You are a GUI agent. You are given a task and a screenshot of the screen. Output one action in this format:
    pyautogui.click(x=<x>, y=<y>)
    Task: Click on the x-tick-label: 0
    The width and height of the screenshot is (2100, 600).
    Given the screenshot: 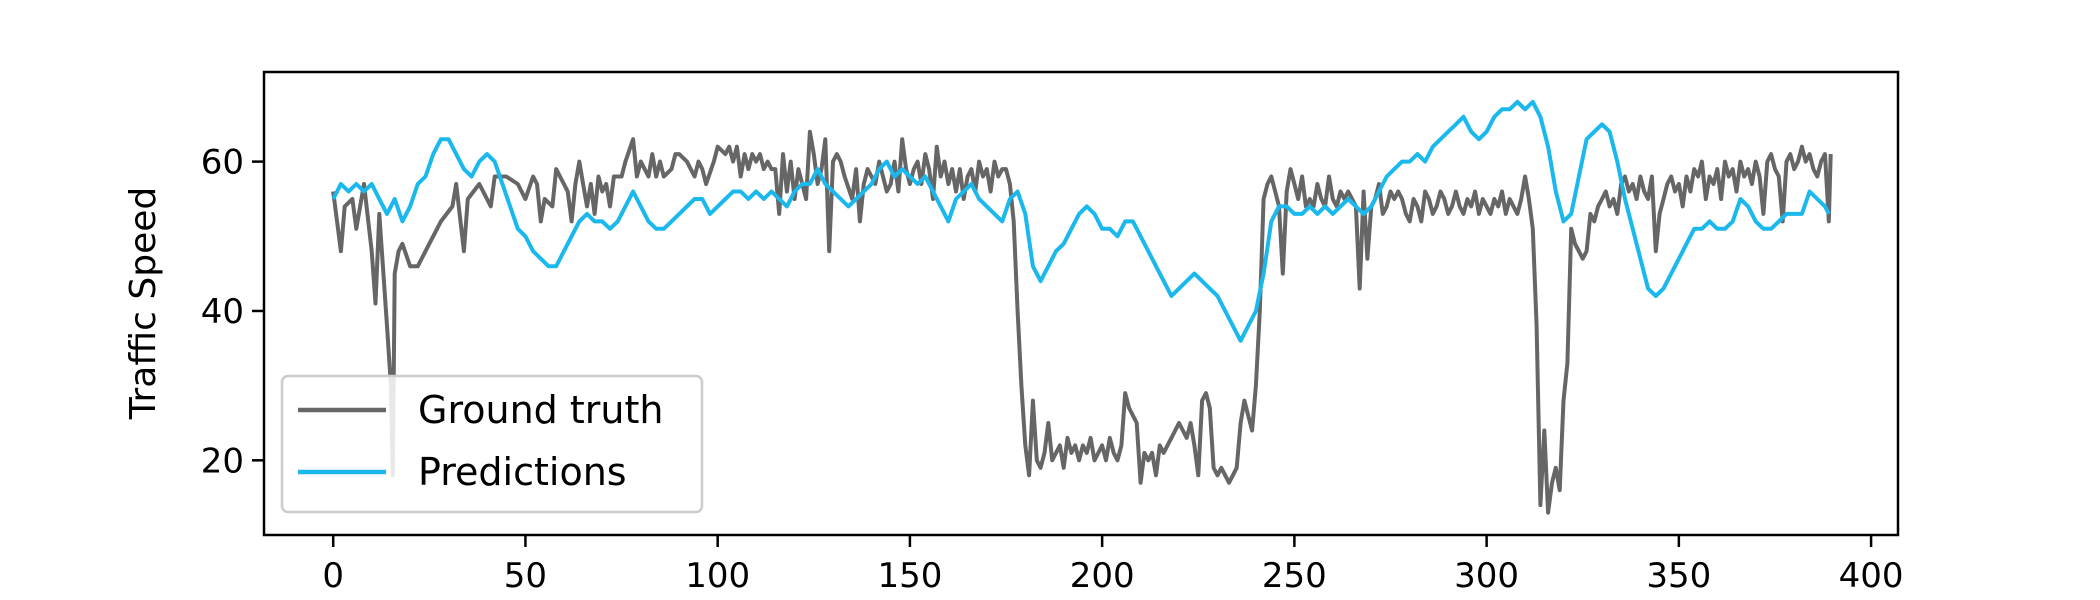 What is the action you would take?
    pyautogui.click(x=333, y=576)
    